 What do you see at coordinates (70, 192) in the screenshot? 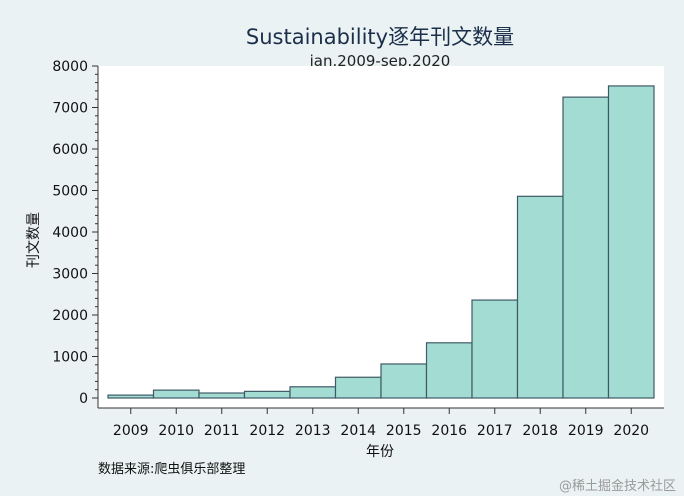
I see `y-tick-label: 5000` at bounding box center [70, 192].